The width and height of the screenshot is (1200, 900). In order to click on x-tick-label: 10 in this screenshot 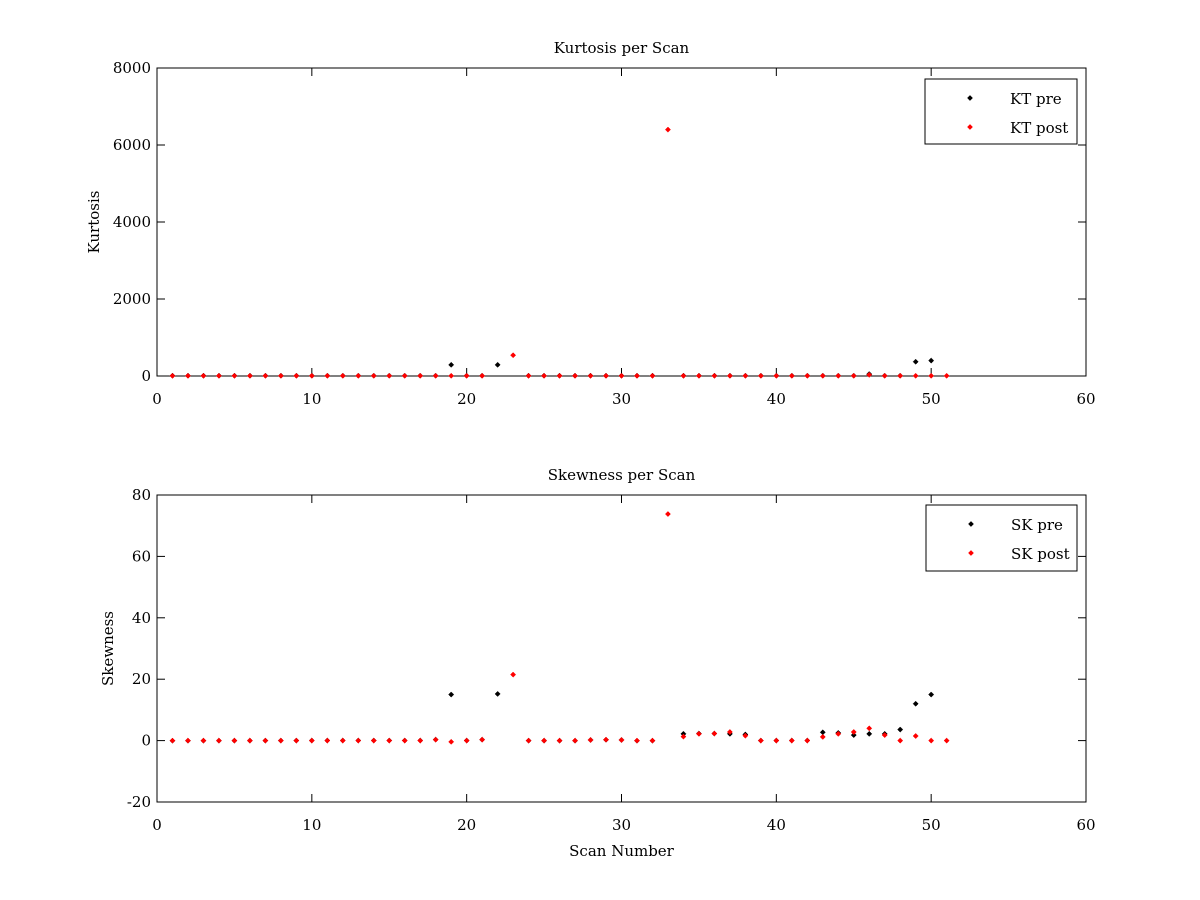, I will do `click(311, 825)`.